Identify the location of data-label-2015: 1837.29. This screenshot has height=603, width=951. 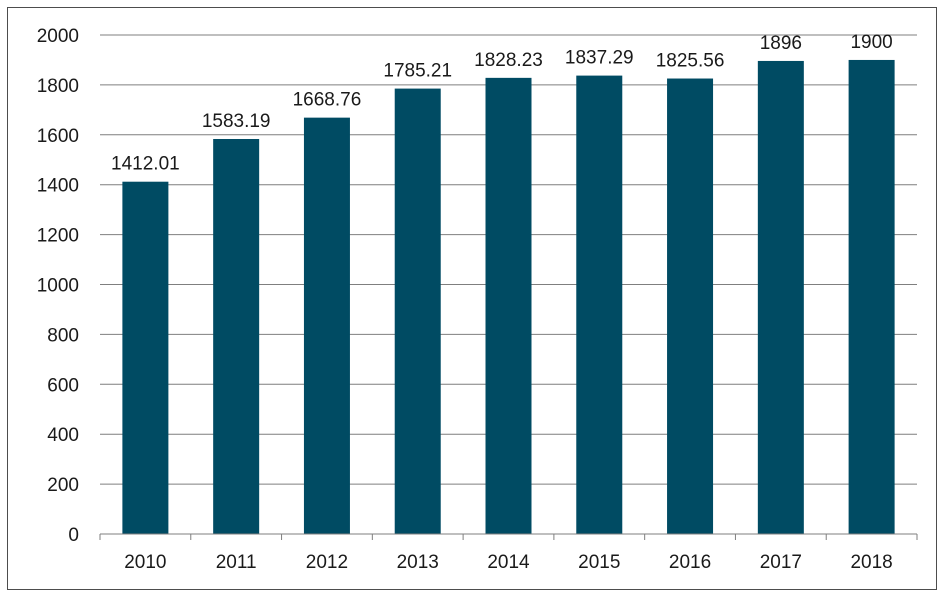
(599, 58).